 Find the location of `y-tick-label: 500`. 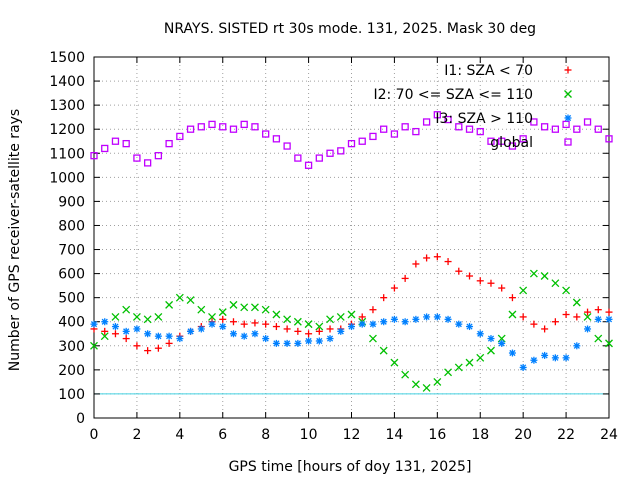

y-tick-label: 500 is located at coordinates (71, 299).